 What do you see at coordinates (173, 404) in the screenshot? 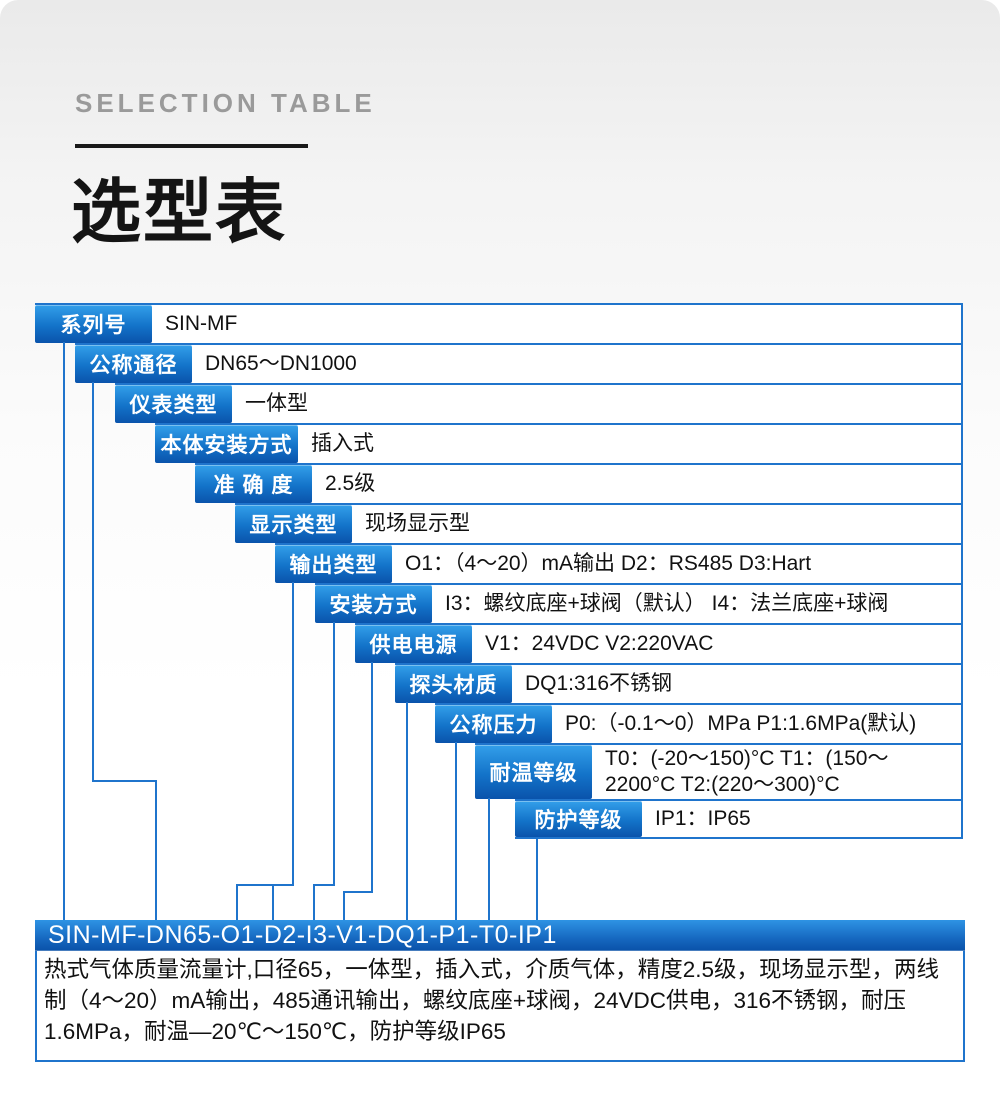
I see `spec-label: 仪表类型` at bounding box center [173, 404].